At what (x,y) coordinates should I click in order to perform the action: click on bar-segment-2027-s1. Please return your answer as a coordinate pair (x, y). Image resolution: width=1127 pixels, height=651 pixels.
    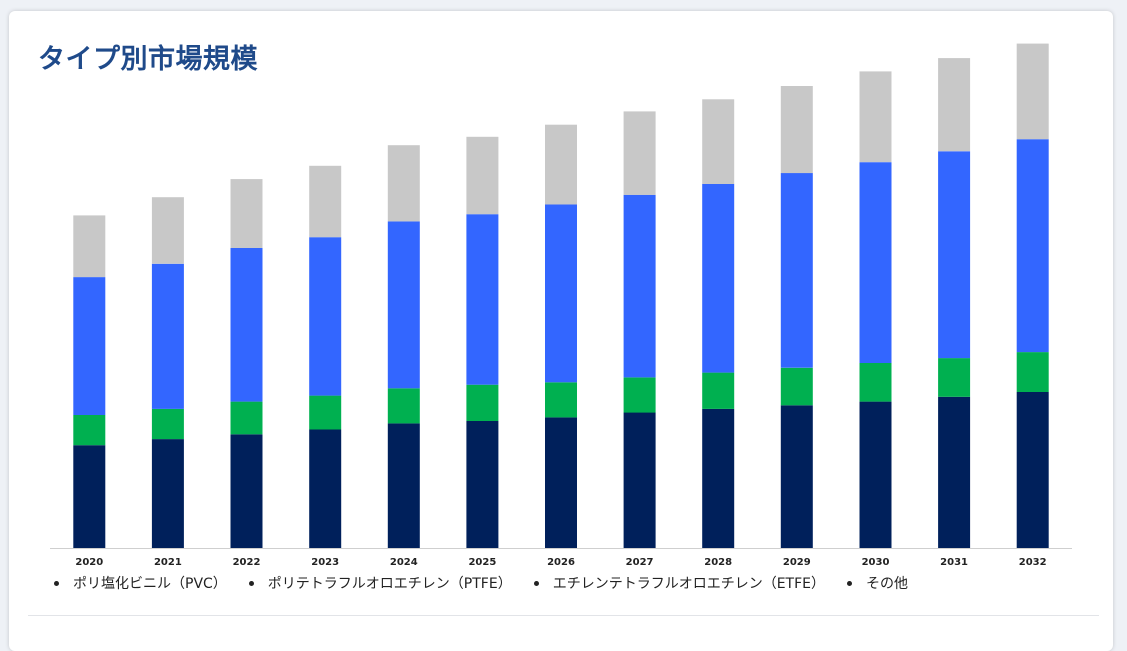
    Looking at the image, I should click on (639, 395).